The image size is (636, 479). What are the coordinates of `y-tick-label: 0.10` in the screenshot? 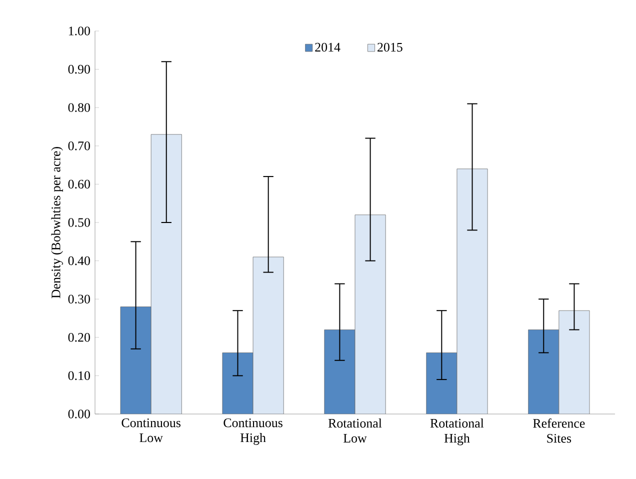 It's located at (79, 375).